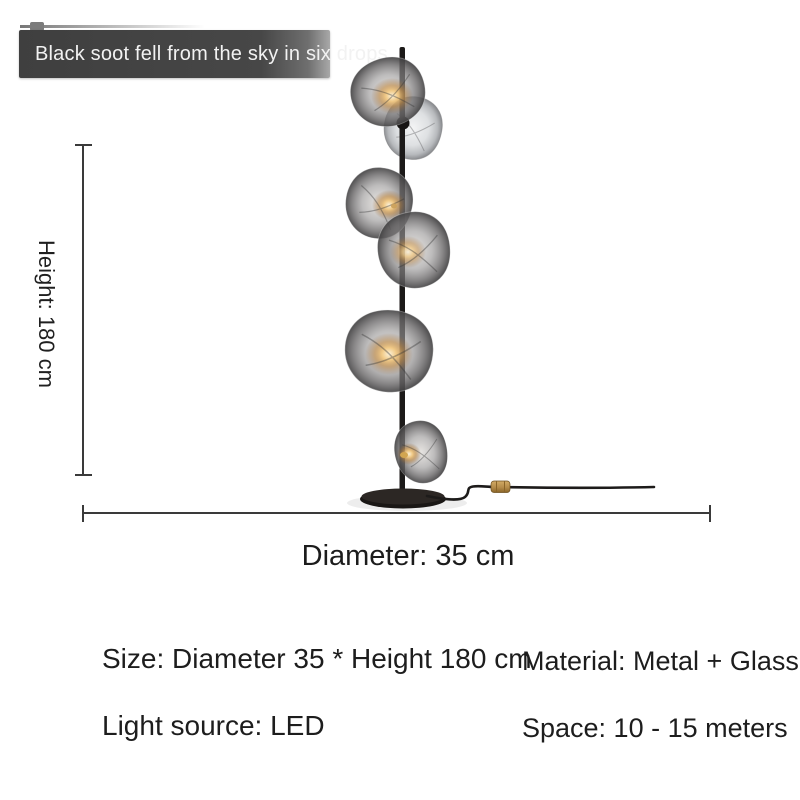 This screenshot has width=800, height=800. I want to click on height-dimension-tick-bottom, so click(83, 475).